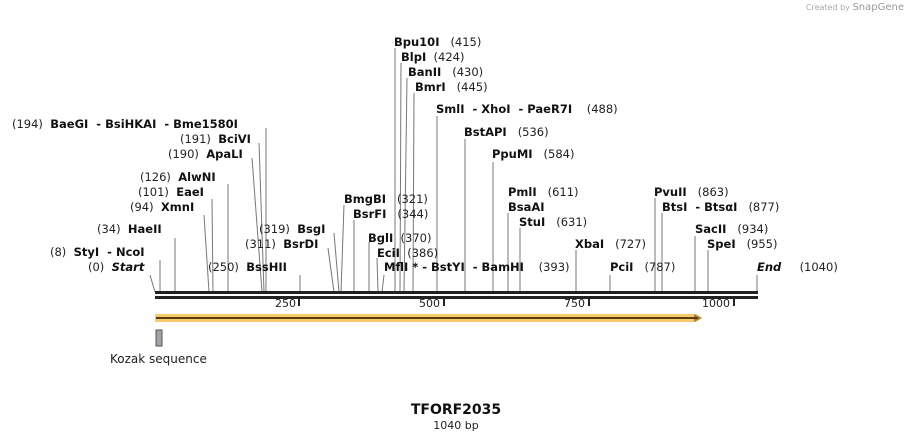  I want to click on kozak-feature-box, so click(159, 338).